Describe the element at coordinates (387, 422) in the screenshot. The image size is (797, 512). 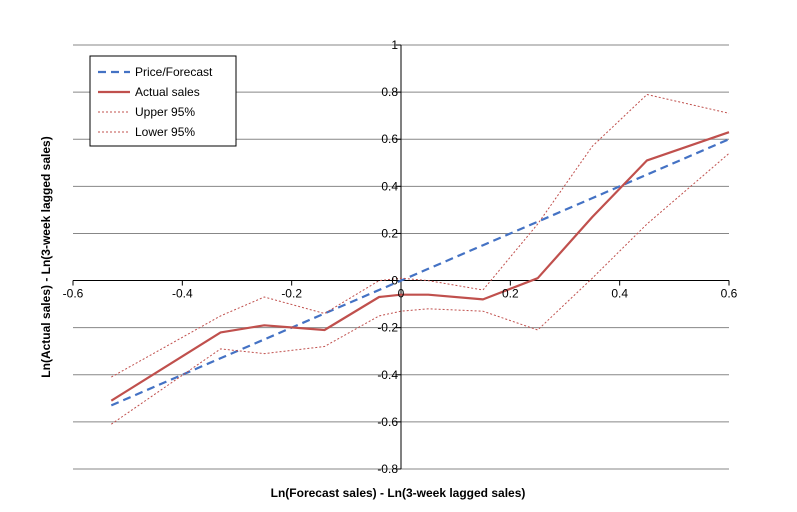
I see `y-tick-label: -0.6` at that location.